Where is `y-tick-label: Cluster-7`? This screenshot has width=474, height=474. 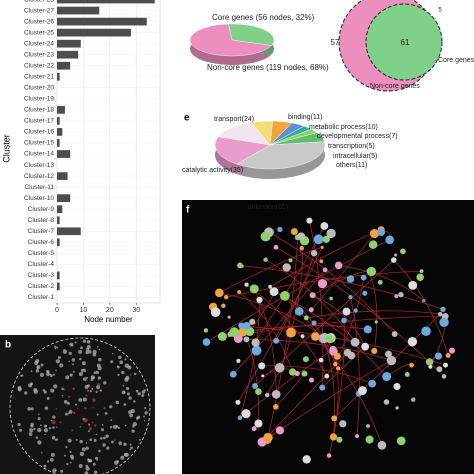 y-tick-label: Cluster-7 is located at coordinates (41, 231).